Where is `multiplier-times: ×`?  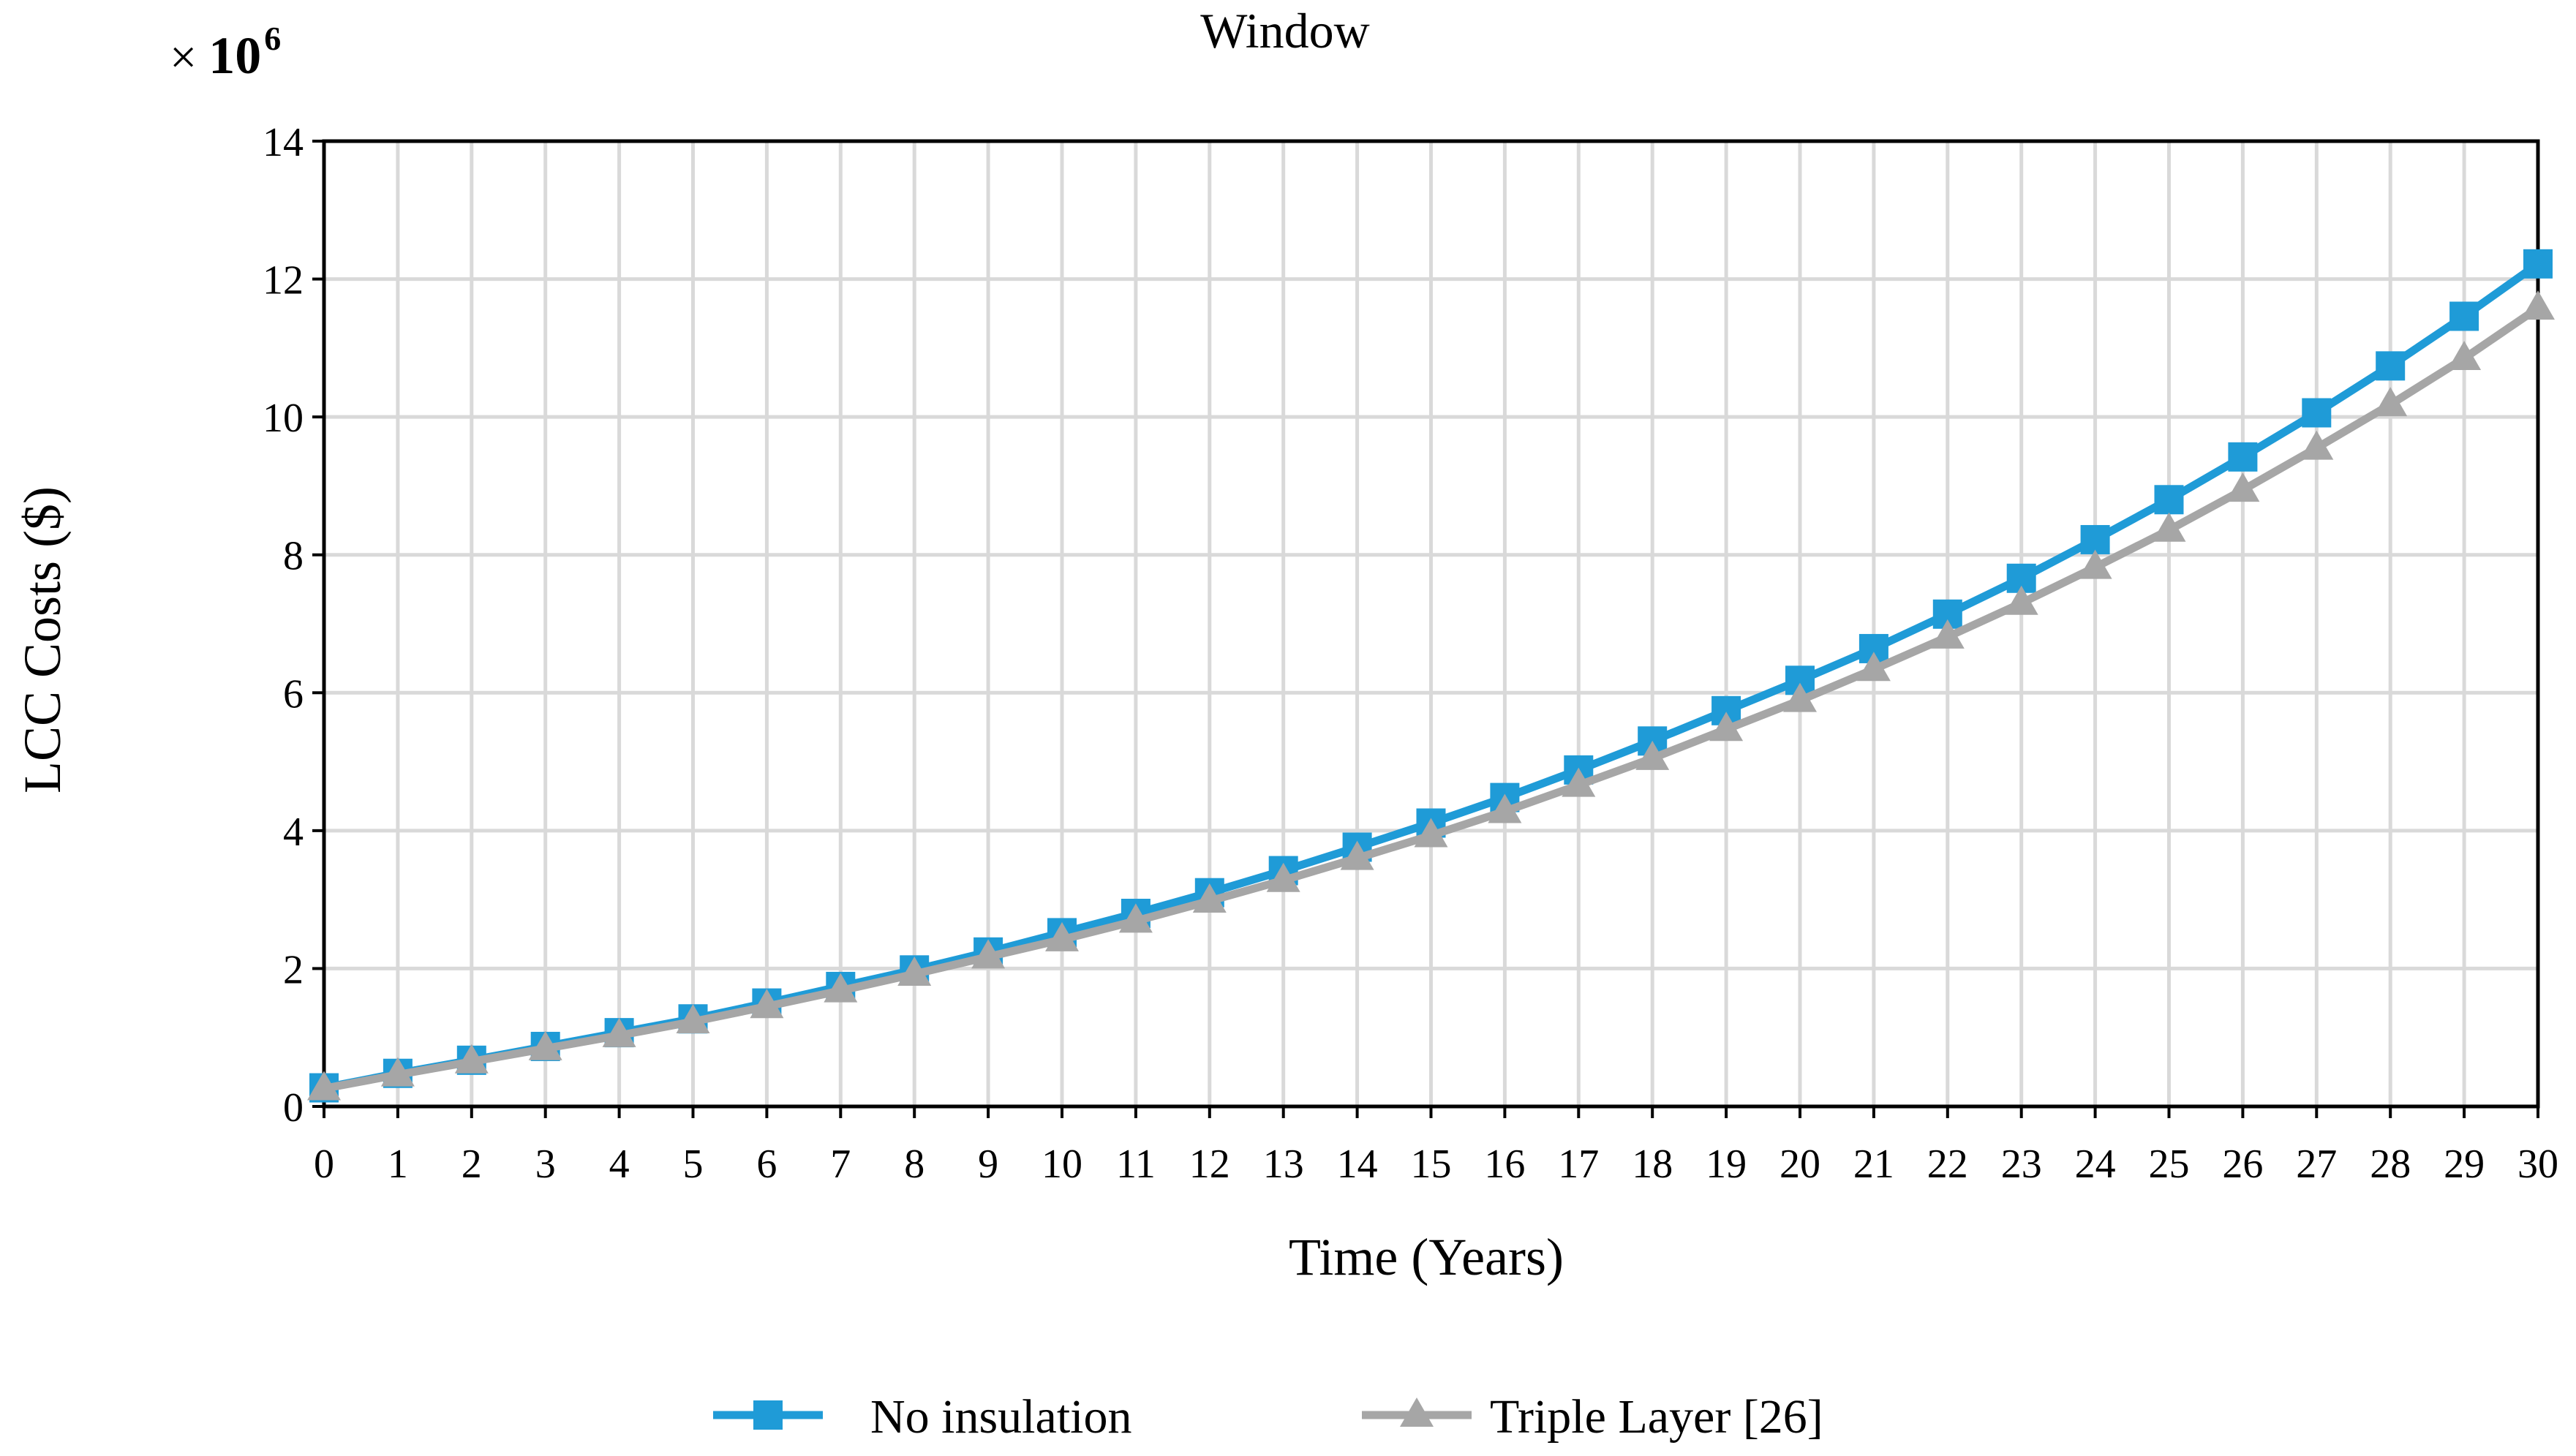
multiplier-times: × is located at coordinates (183, 57).